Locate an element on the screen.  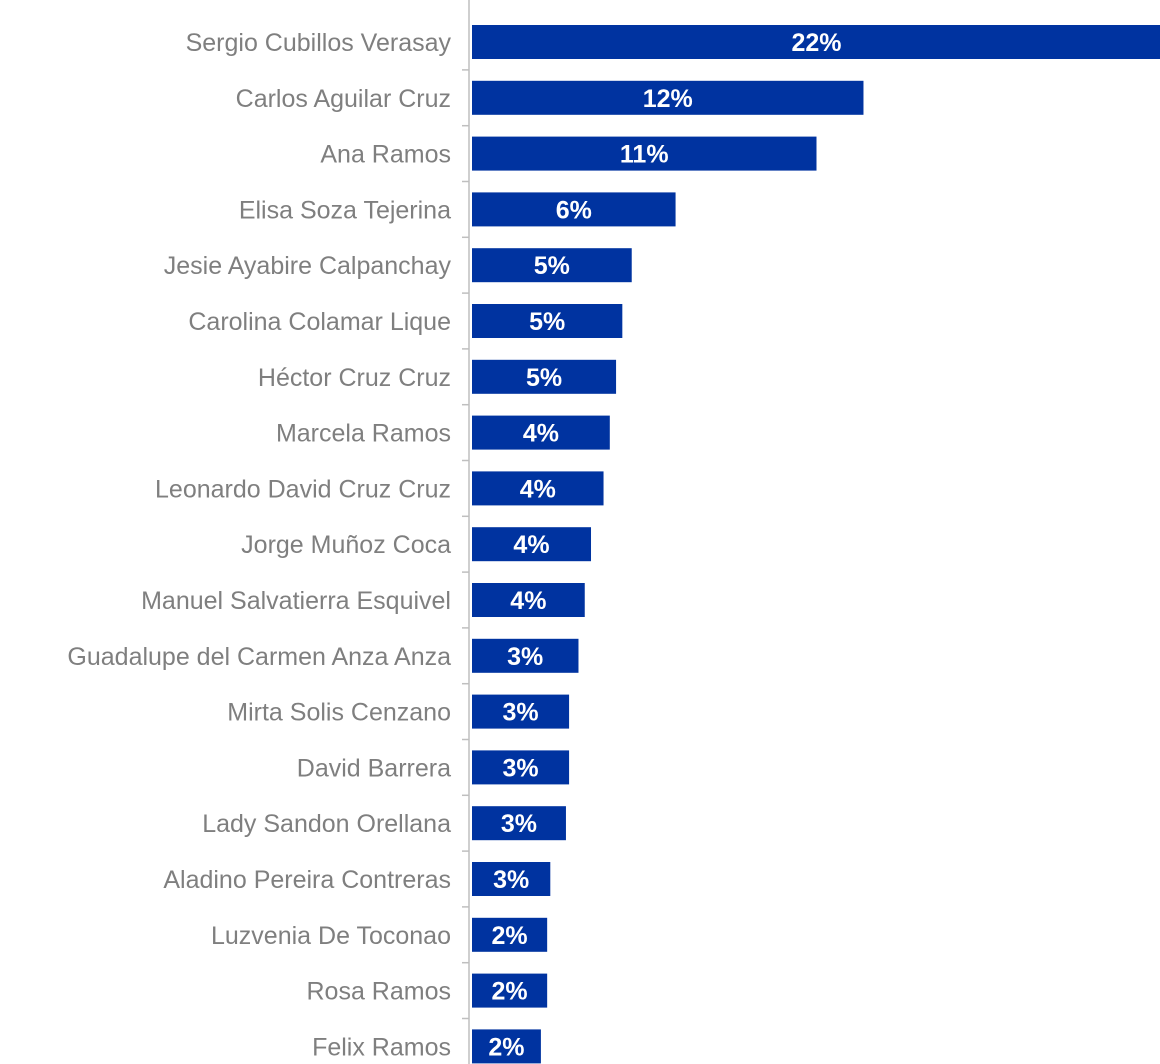
bar-data-label: 22% is located at coordinates (816, 43).